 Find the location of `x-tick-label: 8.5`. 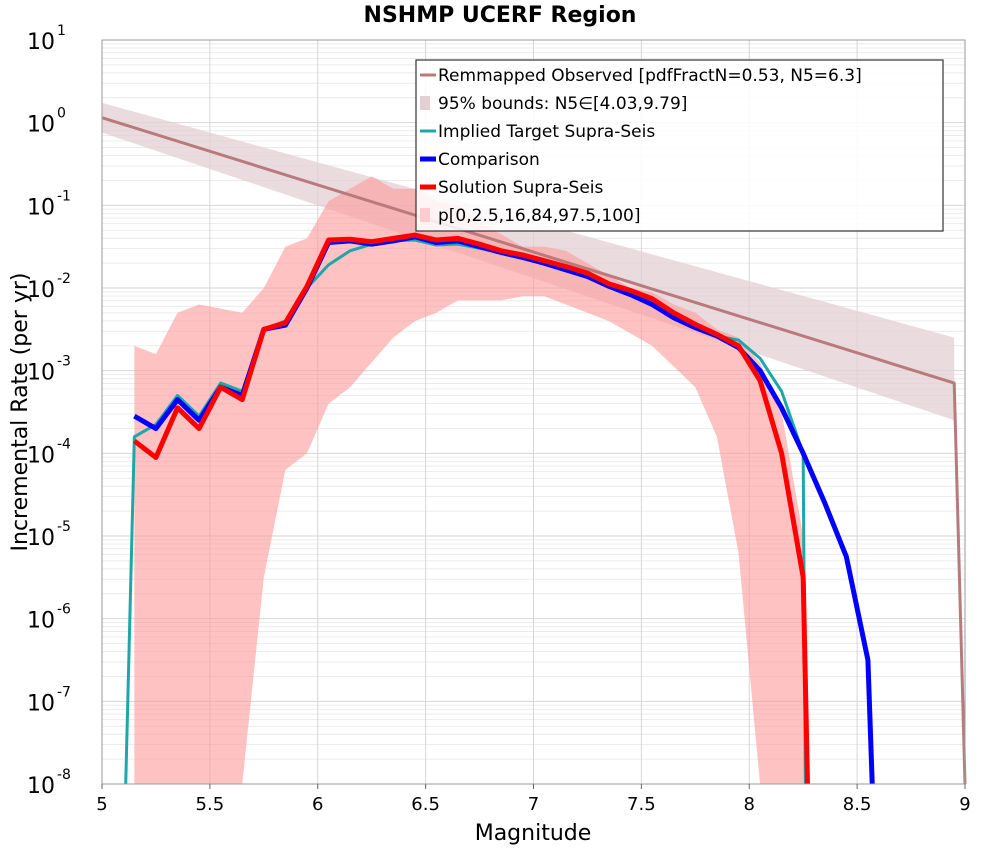

x-tick-label: 8.5 is located at coordinates (857, 804).